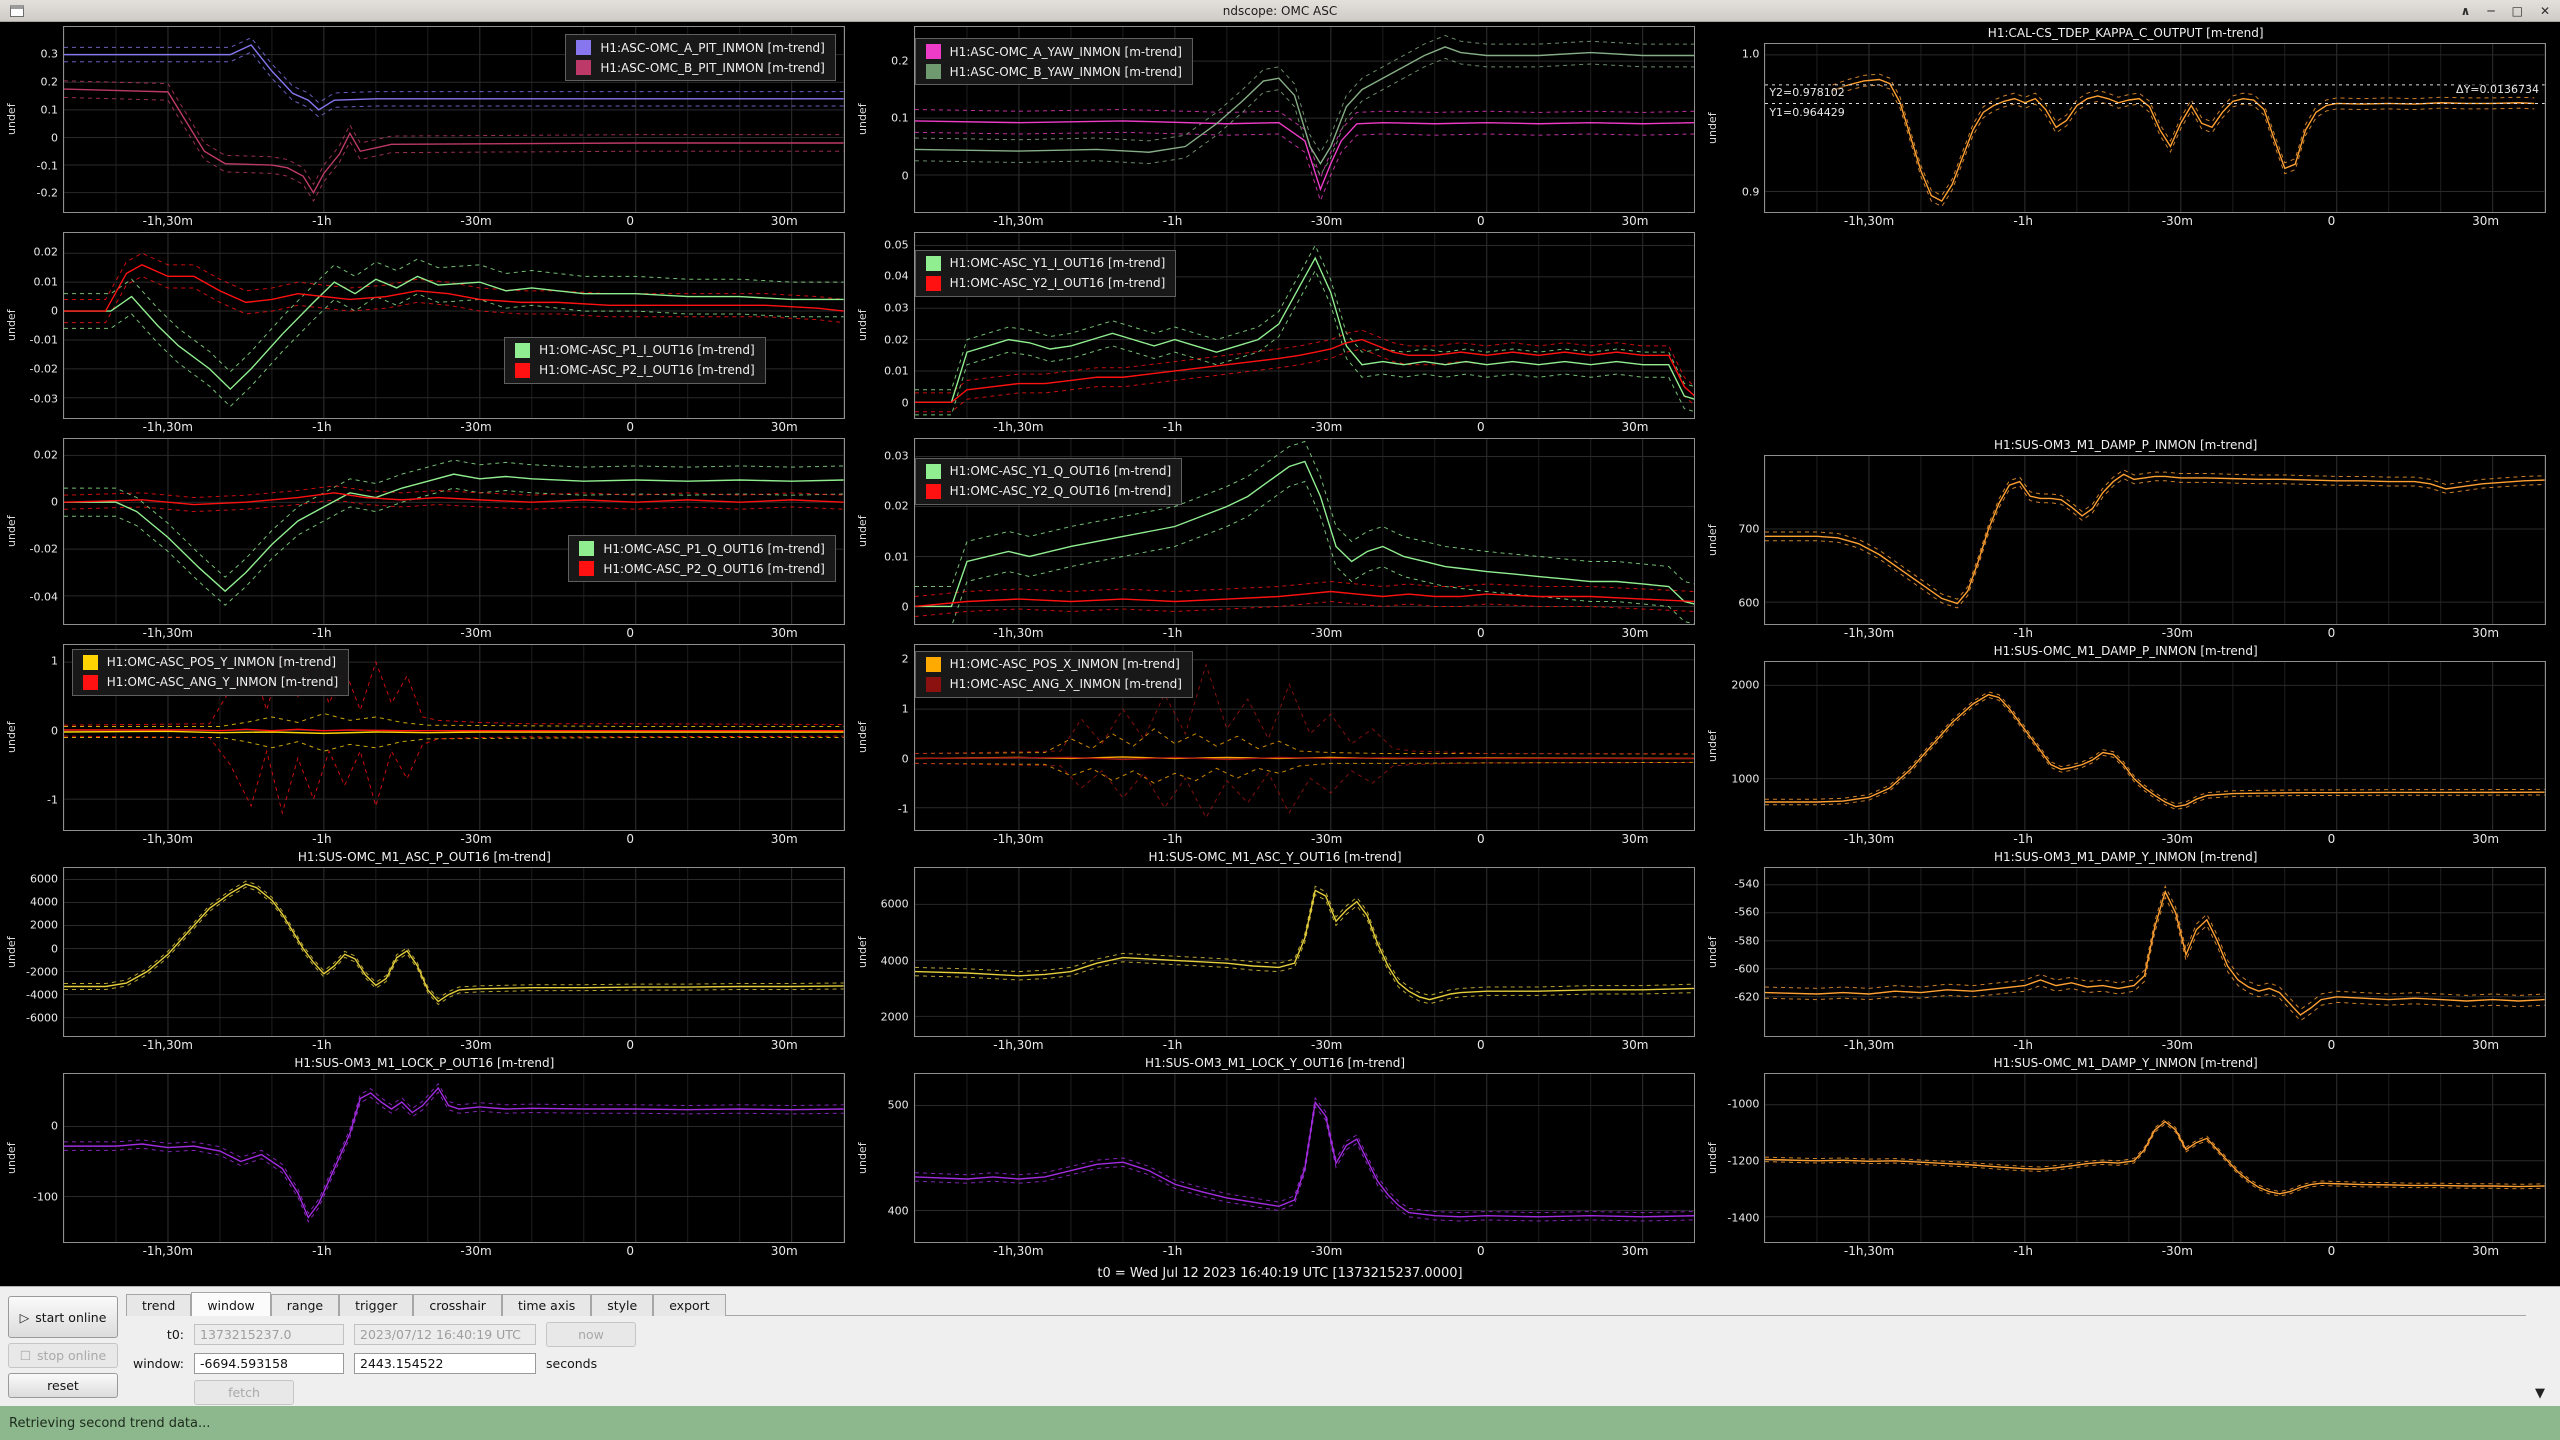  I want to click on y-axis-ticks: 6000 4000 2000, so click(892, 952).